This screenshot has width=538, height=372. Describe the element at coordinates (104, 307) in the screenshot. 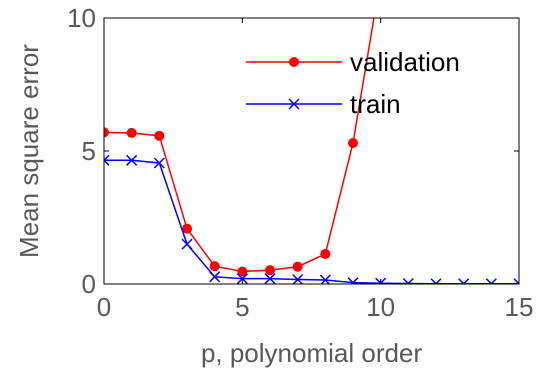

I see `x-tick-label: 0` at that location.